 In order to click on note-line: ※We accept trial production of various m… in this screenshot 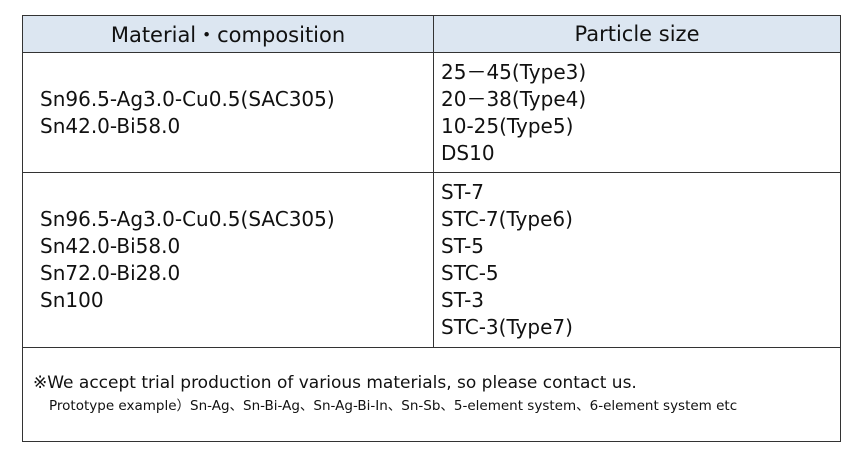, I will do `click(335, 383)`.